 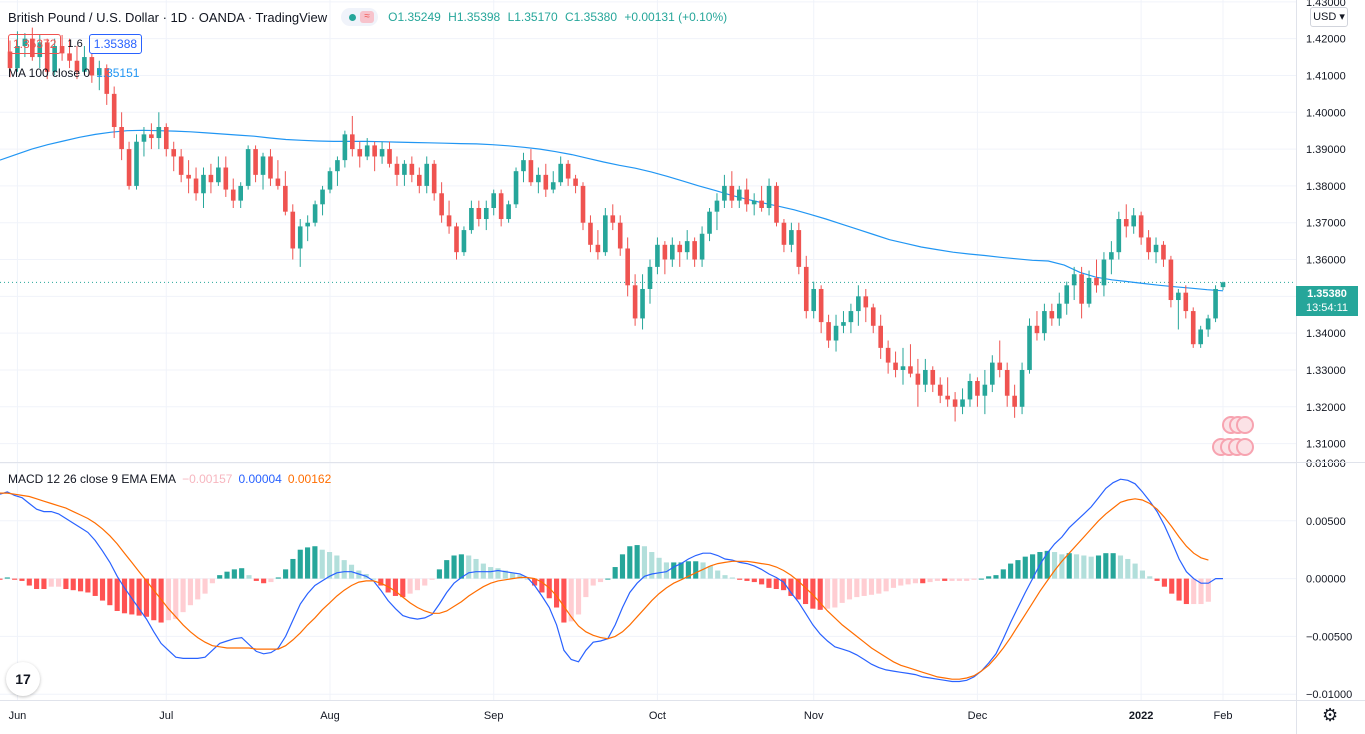 What do you see at coordinates (1326, 408) in the screenshot?
I see `price-tick-label: 1.32000` at bounding box center [1326, 408].